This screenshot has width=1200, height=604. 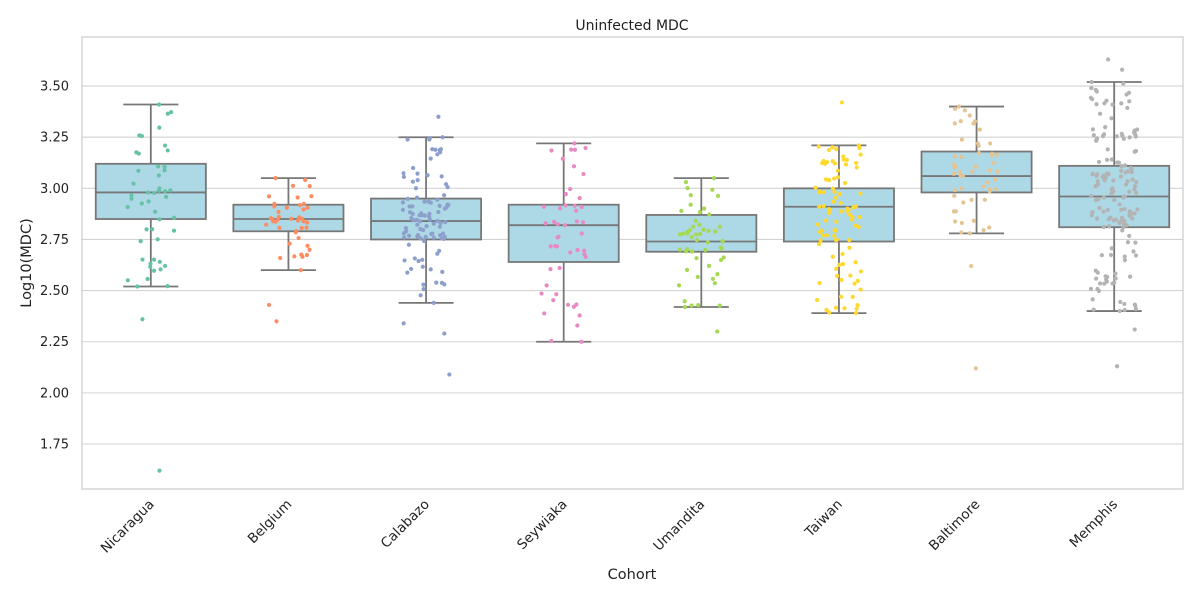 What do you see at coordinates (54, 240) in the screenshot?
I see `y-tick-label: 2.75` at bounding box center [54, 240].